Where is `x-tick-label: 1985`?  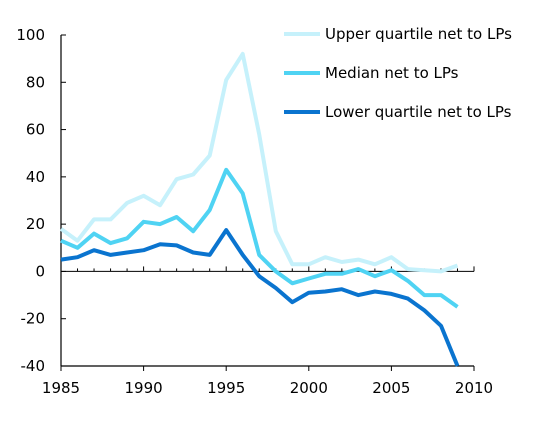 x-tick-label: 1985 is located at coordinates (61, 388).